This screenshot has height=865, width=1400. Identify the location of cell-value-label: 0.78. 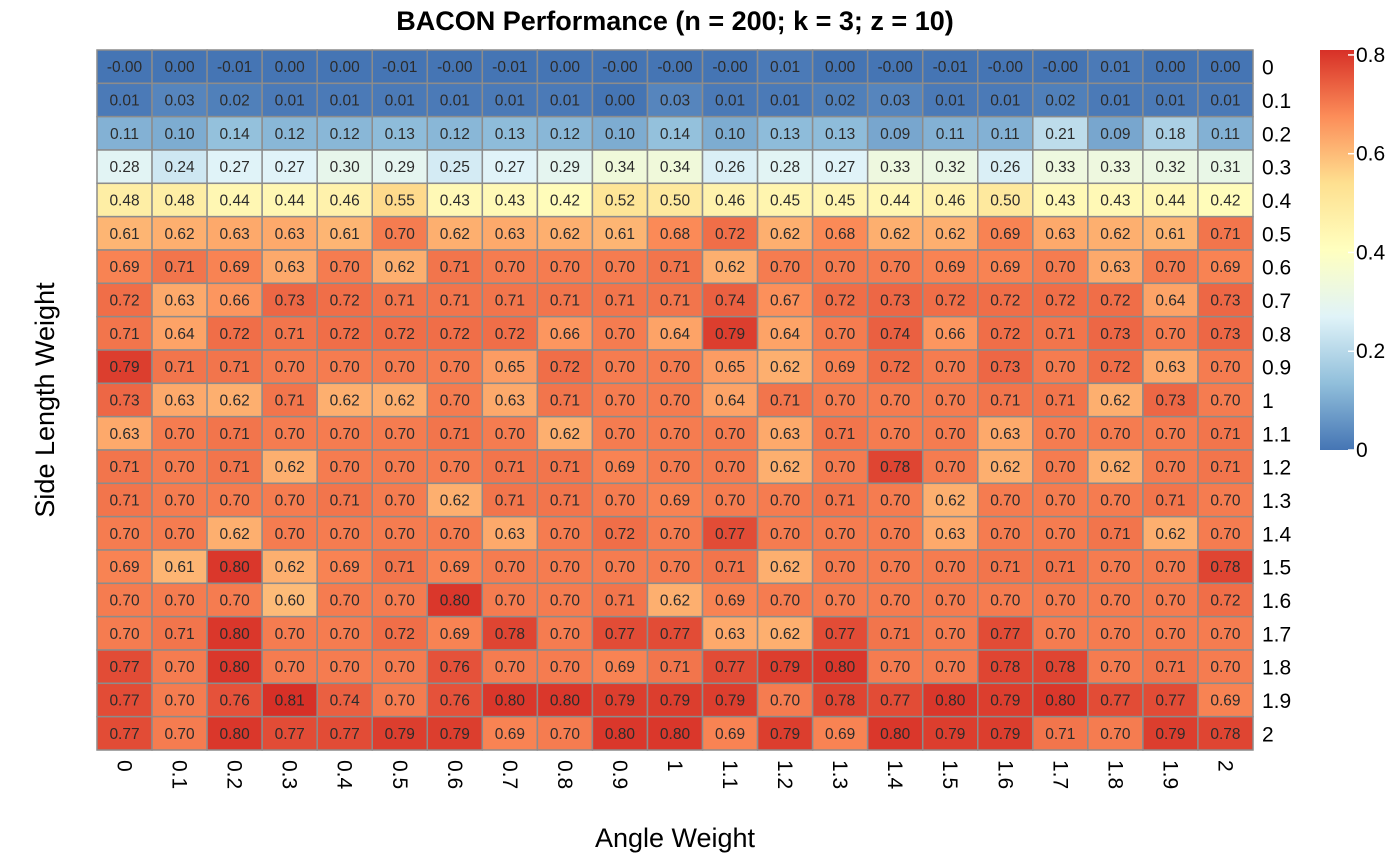
(1005, 667).